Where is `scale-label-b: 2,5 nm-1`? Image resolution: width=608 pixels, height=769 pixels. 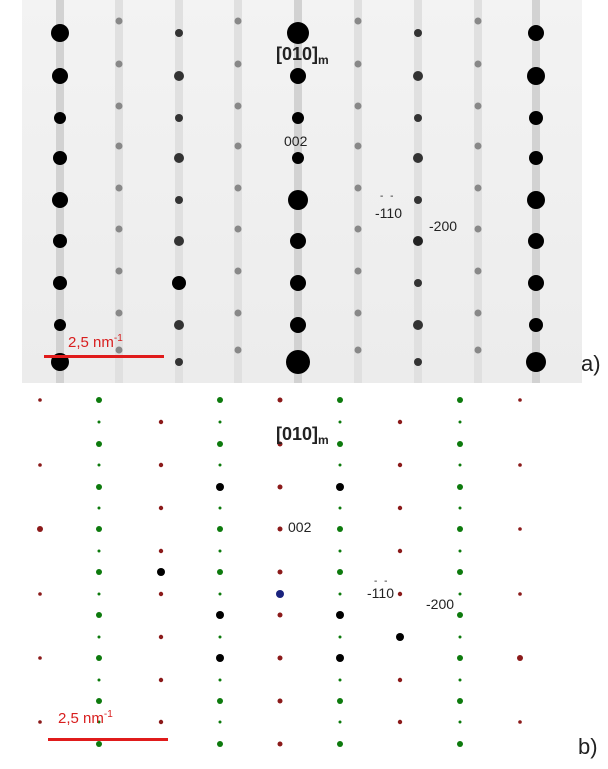
scale-label-b: 2,5 nm-1 is located at coordinates (85, 718).